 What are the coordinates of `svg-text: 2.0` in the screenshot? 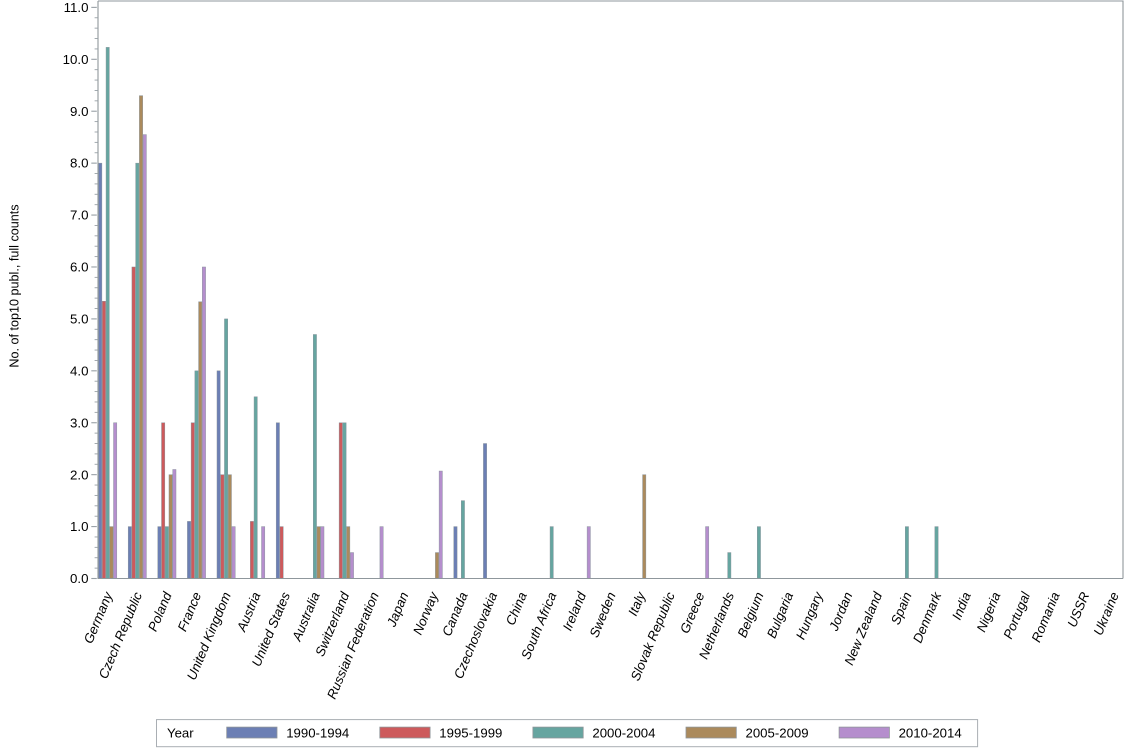 It's located at (79, 474).